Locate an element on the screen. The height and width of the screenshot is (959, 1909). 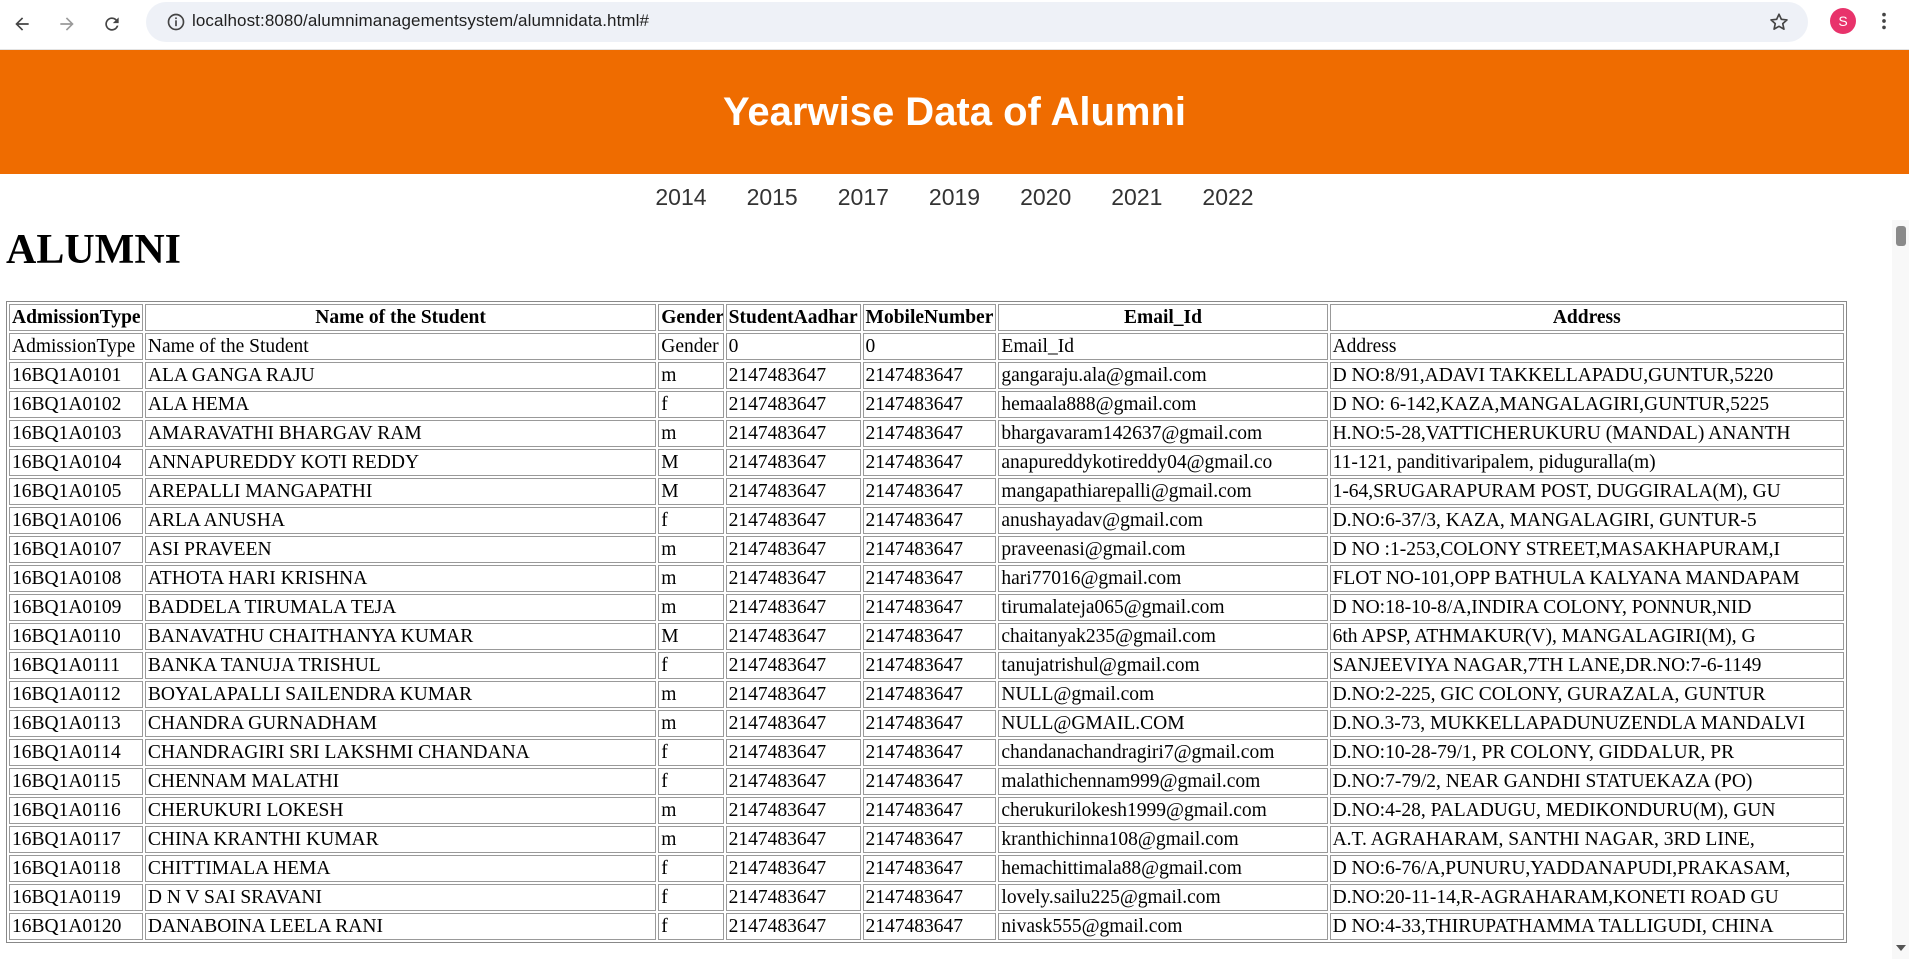
table-cell: D NO :1-253,COLONY STREET,MASAKHAPURAM,I is located at coordinates (1586, 549).